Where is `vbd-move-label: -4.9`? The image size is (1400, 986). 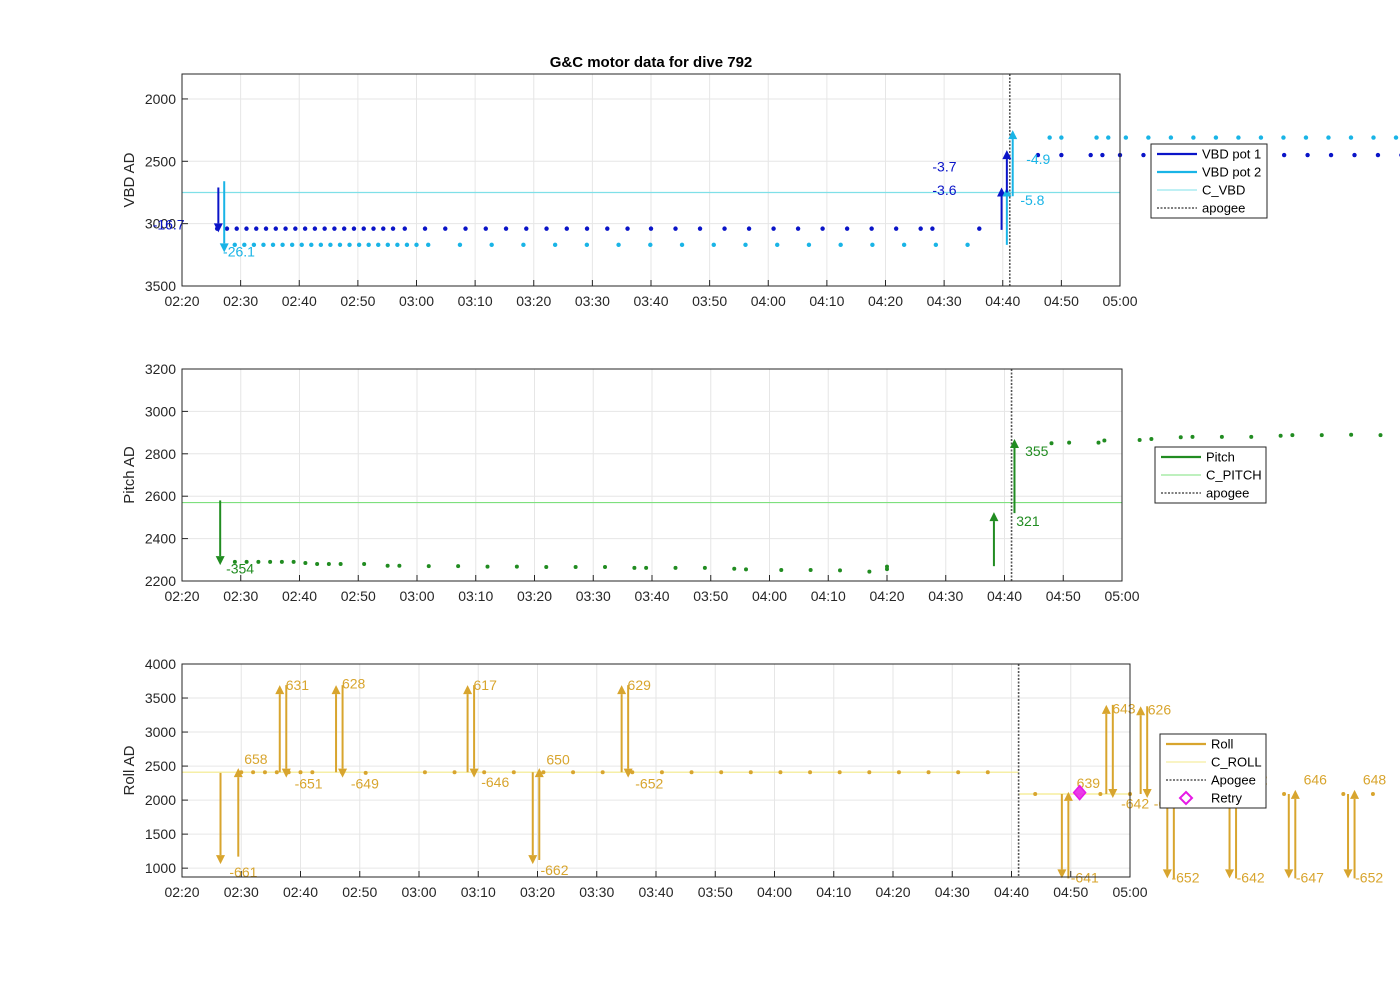
vbd-move-label: -4.9 is located at coordinates (1038, 159).